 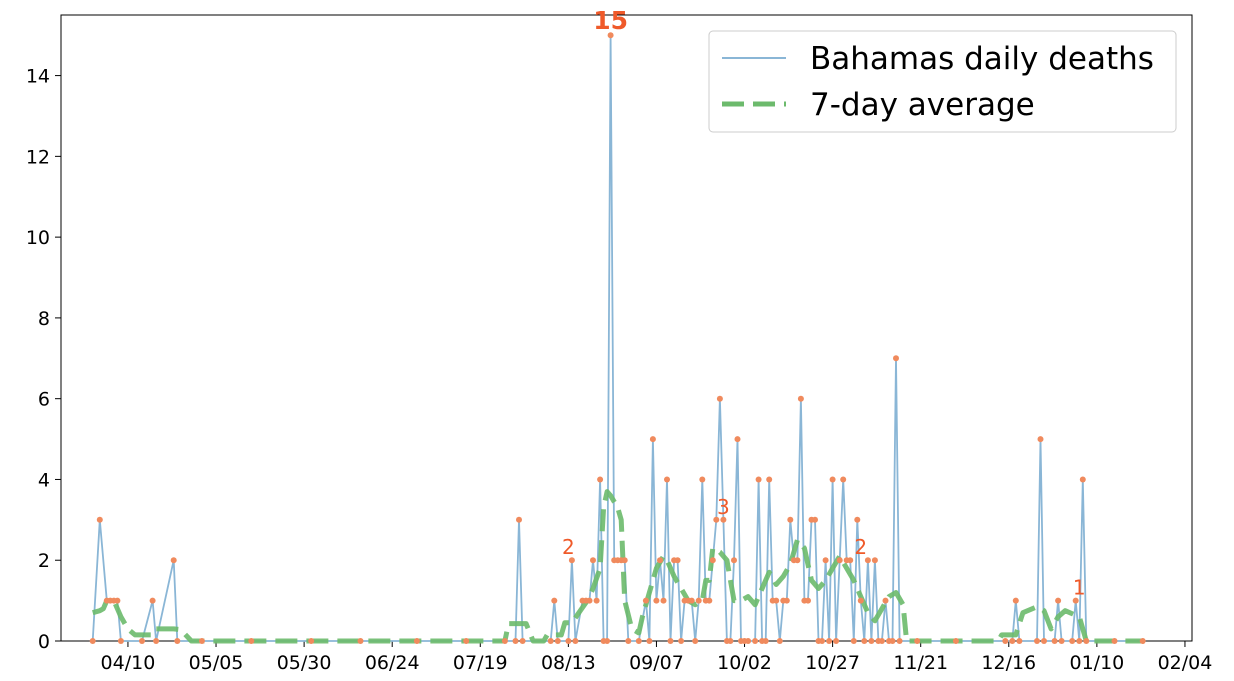 I want to click on y-tick-label: 8, so click(x=44, y=319).